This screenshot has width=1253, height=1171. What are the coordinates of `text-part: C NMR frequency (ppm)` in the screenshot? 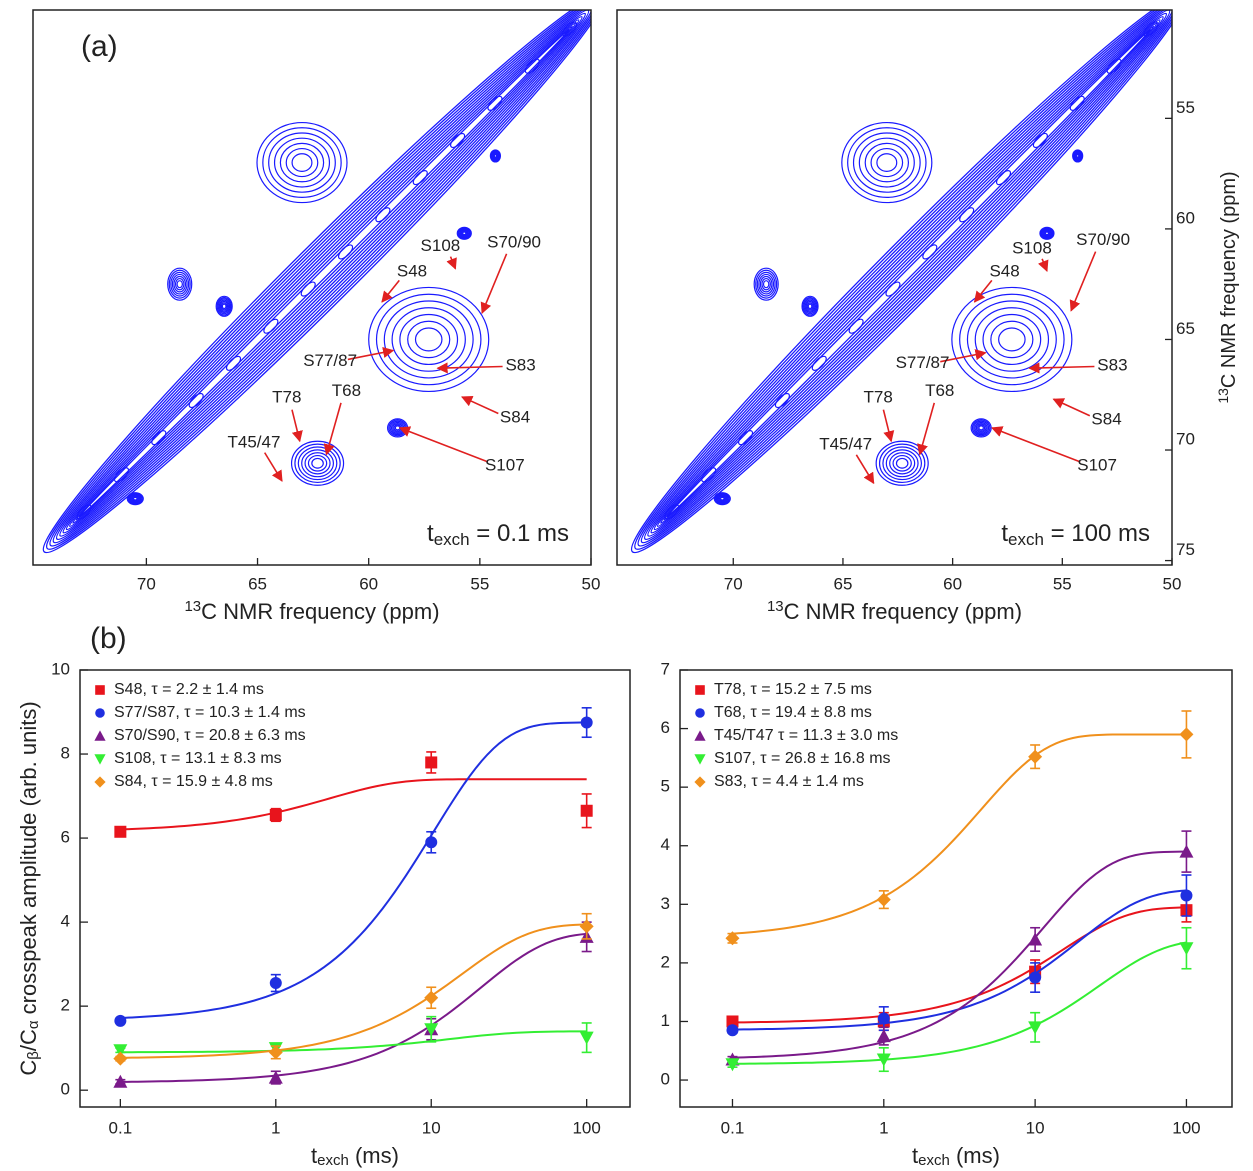 It's located at (903, 611).